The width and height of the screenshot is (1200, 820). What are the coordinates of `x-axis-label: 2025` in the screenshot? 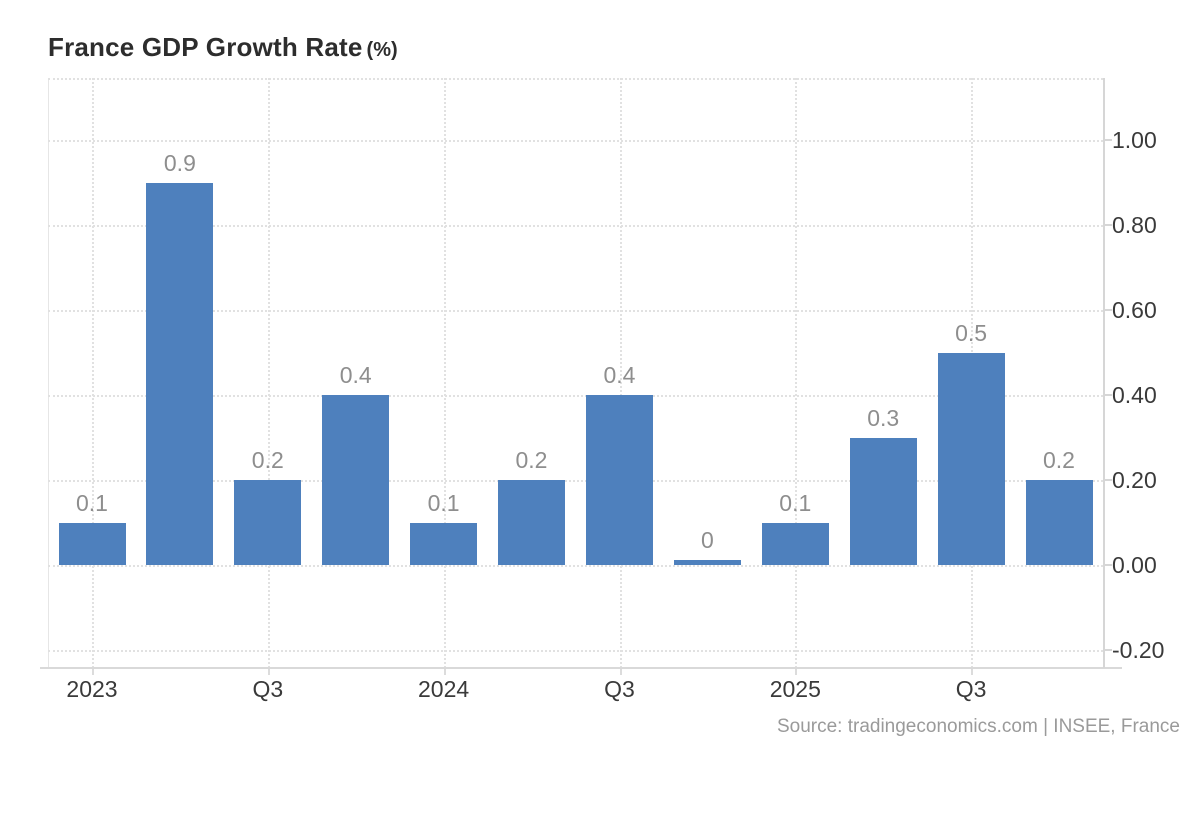 It's located at (795, 689).